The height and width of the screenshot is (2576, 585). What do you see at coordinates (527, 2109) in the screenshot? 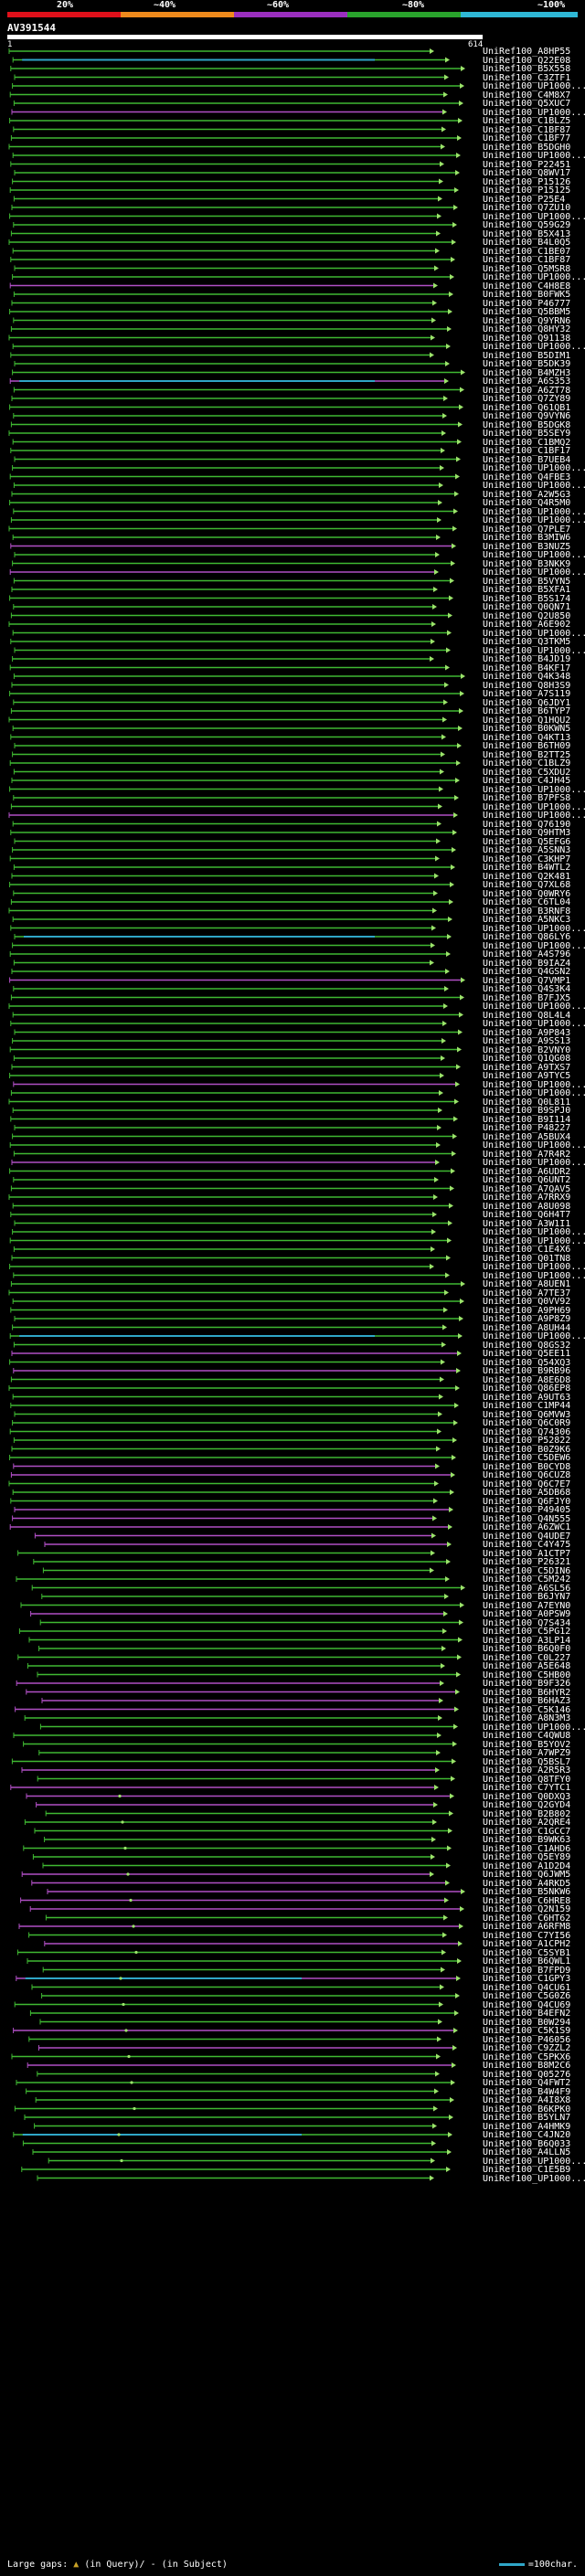
I see `hit-label: UniRef100_B6KPK0` at bounding box center [527, 2109].